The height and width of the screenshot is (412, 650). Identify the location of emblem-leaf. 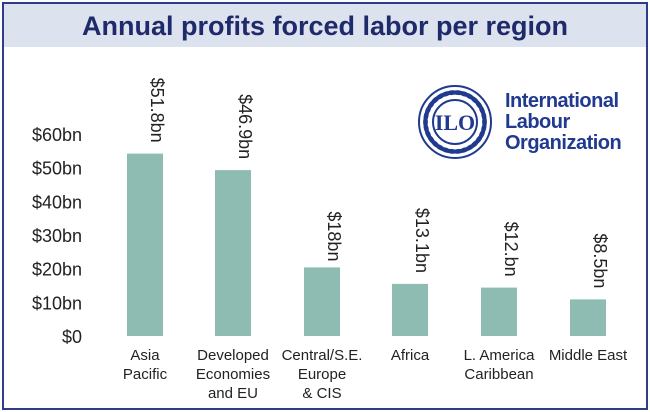
(484, 116).